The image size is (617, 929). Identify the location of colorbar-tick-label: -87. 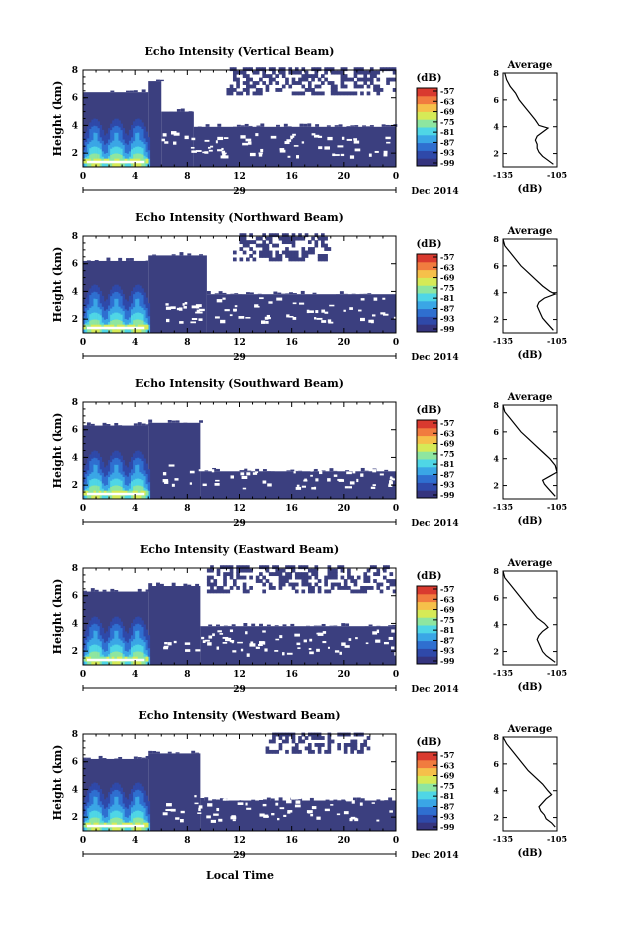
(447, 308).